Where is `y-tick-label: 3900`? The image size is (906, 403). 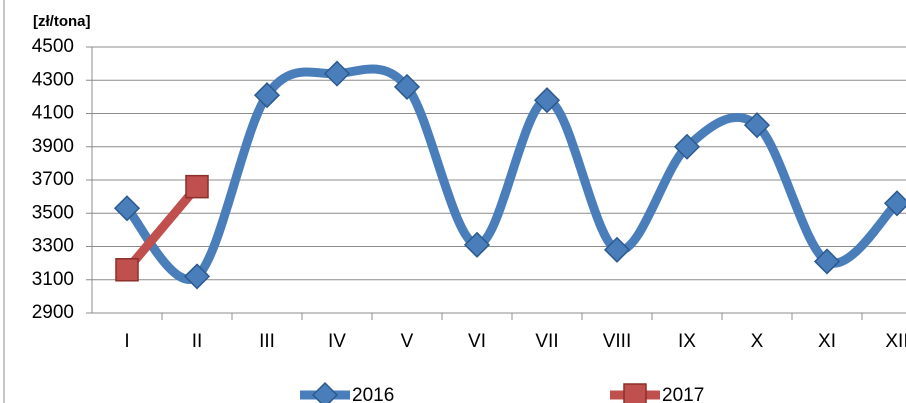
y-tick-label: 3900 is located at coordinates (53, 146).